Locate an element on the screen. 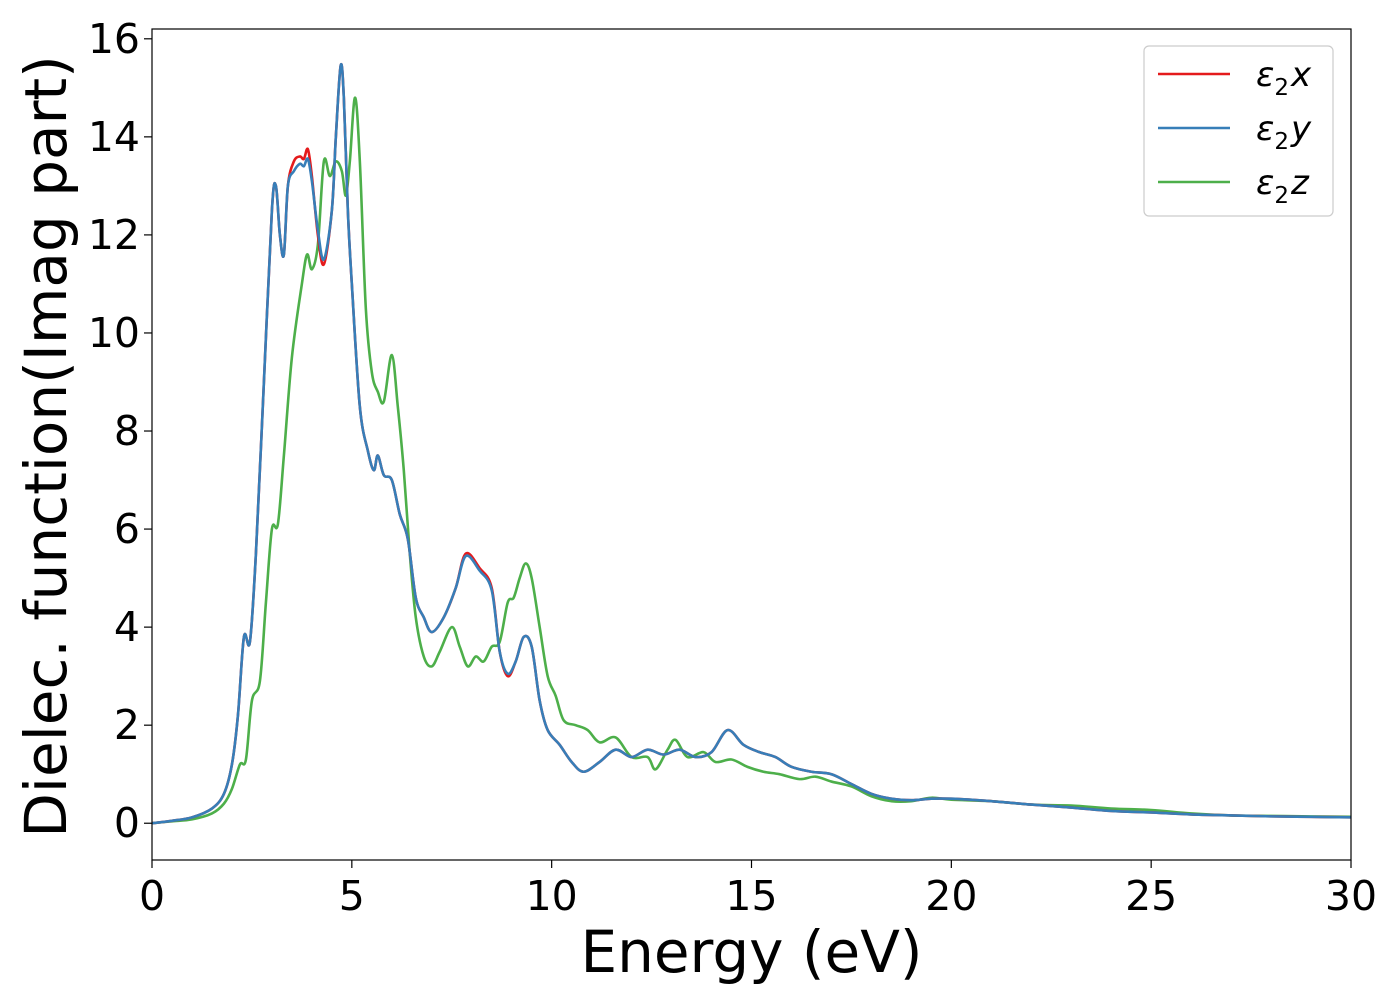  y-tick-label: 0 is located at coordinates (127, 823).